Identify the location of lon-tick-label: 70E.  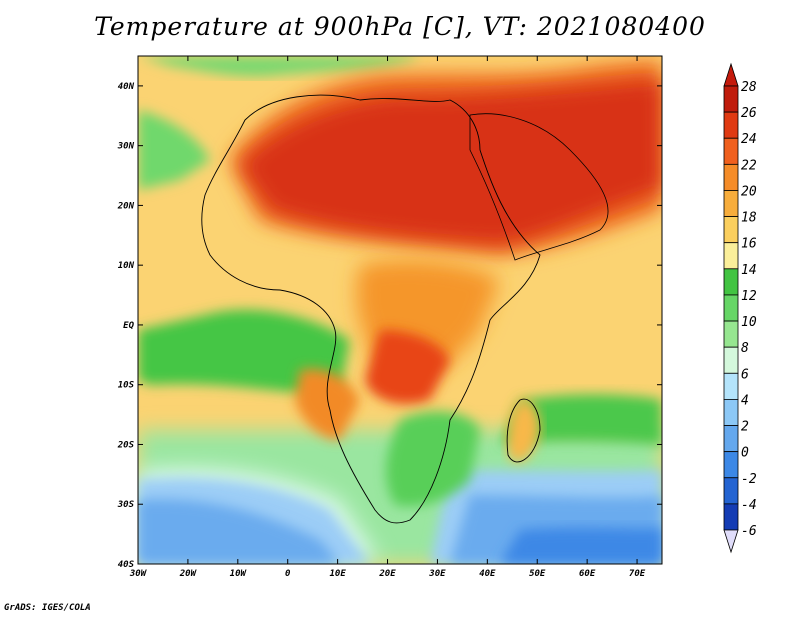
(637, 574).